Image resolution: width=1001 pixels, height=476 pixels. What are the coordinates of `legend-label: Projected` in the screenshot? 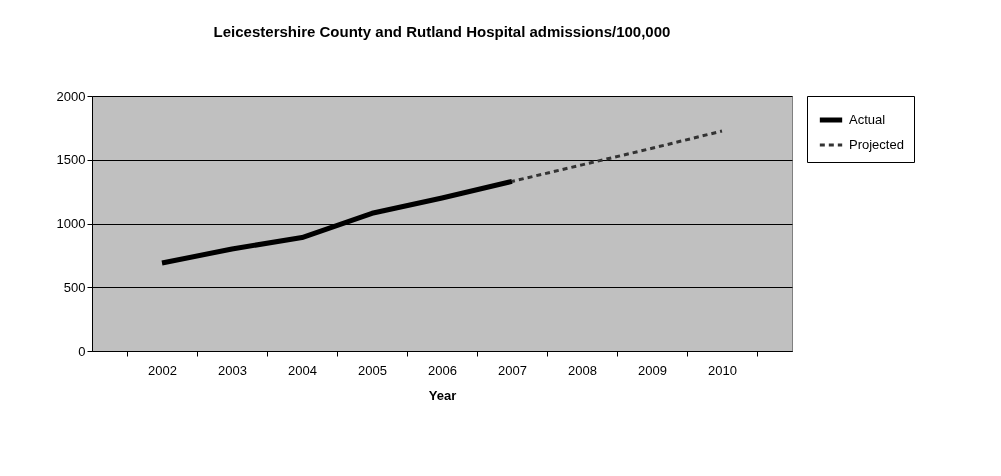 It's located at (876, 144).